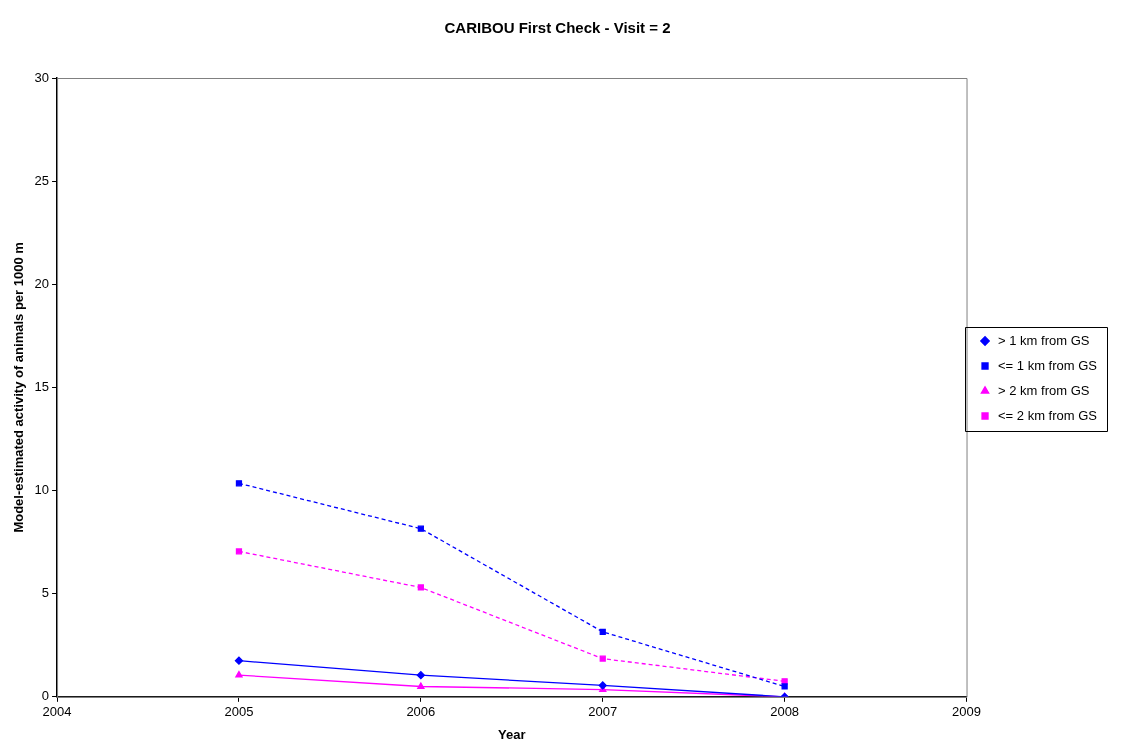 The height and width of the screenshot is (751, 1127). What do you see at coordinates (603, 712) in the screenshot?
I see `x-tick-label: 2007` at bounding box center [603, 712].